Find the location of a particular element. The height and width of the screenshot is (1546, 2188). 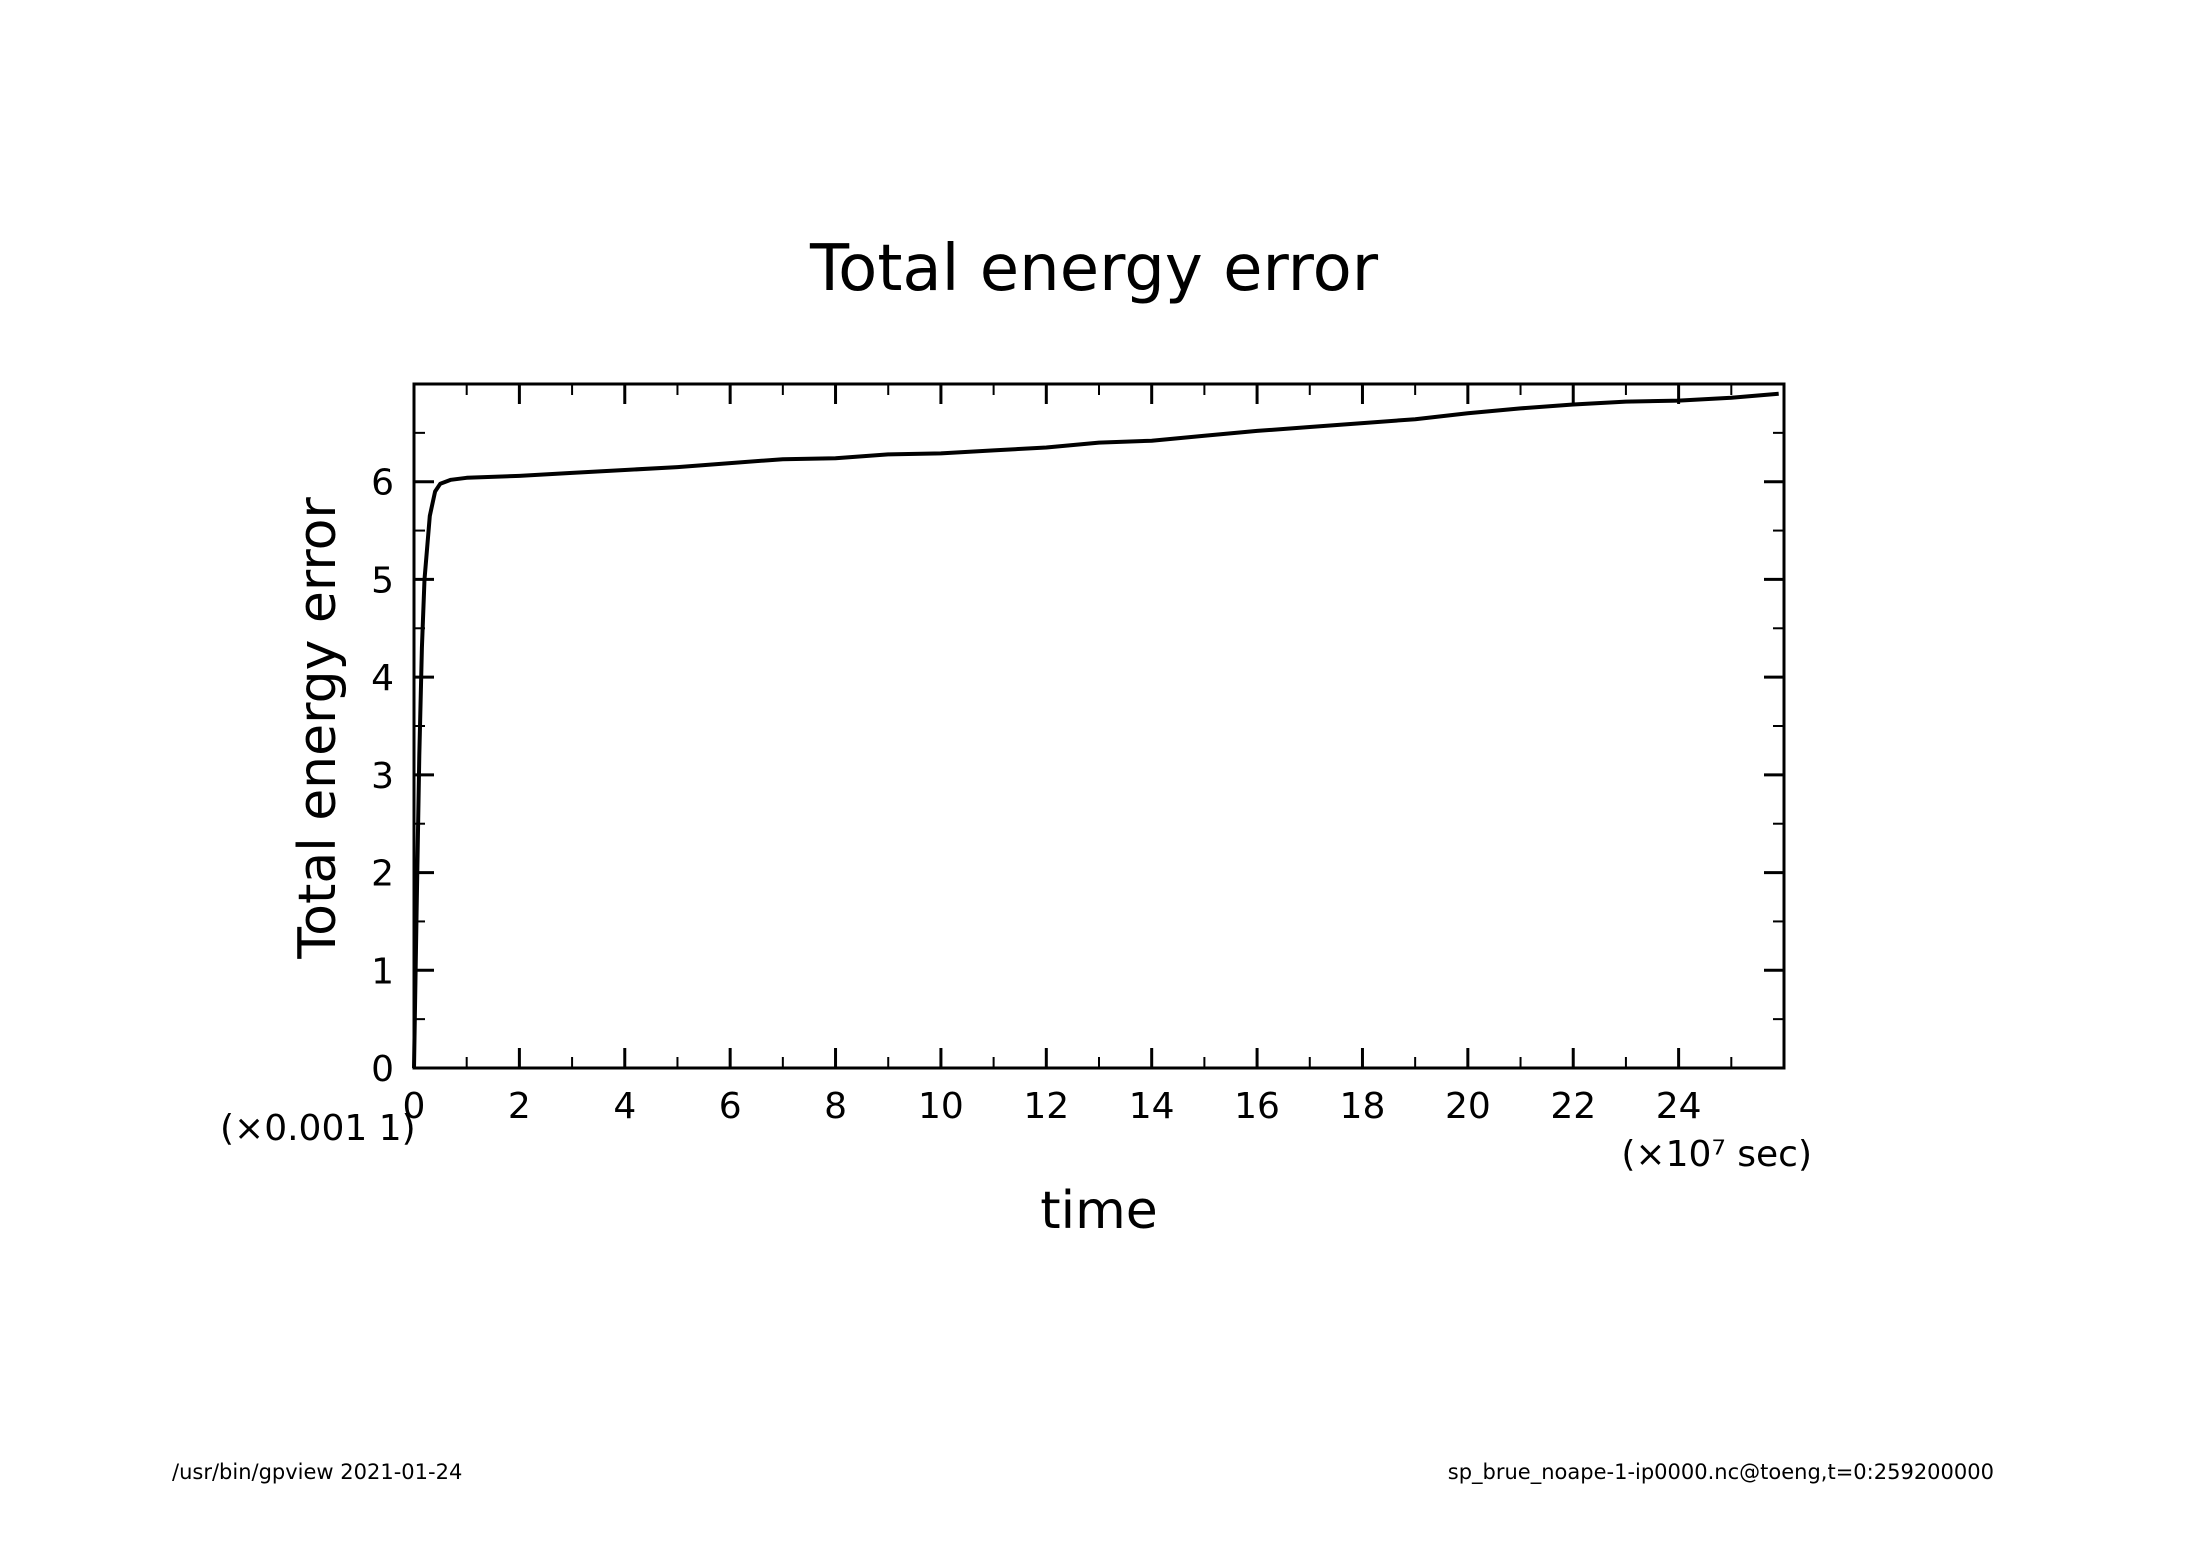

x-tick-label: 4 is located at coordinates (624, 1106).